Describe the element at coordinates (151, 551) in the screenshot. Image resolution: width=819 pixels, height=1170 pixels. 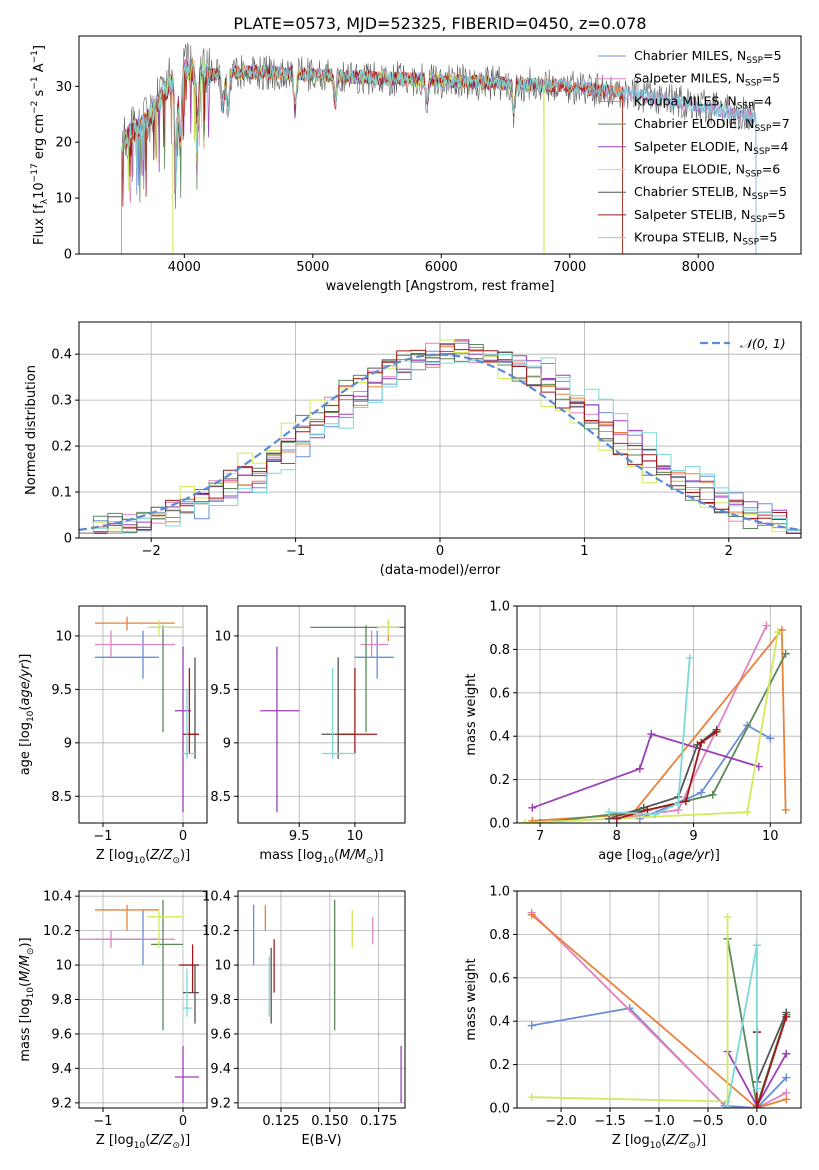
I see `residuals-xtick-label: −2` at that location.